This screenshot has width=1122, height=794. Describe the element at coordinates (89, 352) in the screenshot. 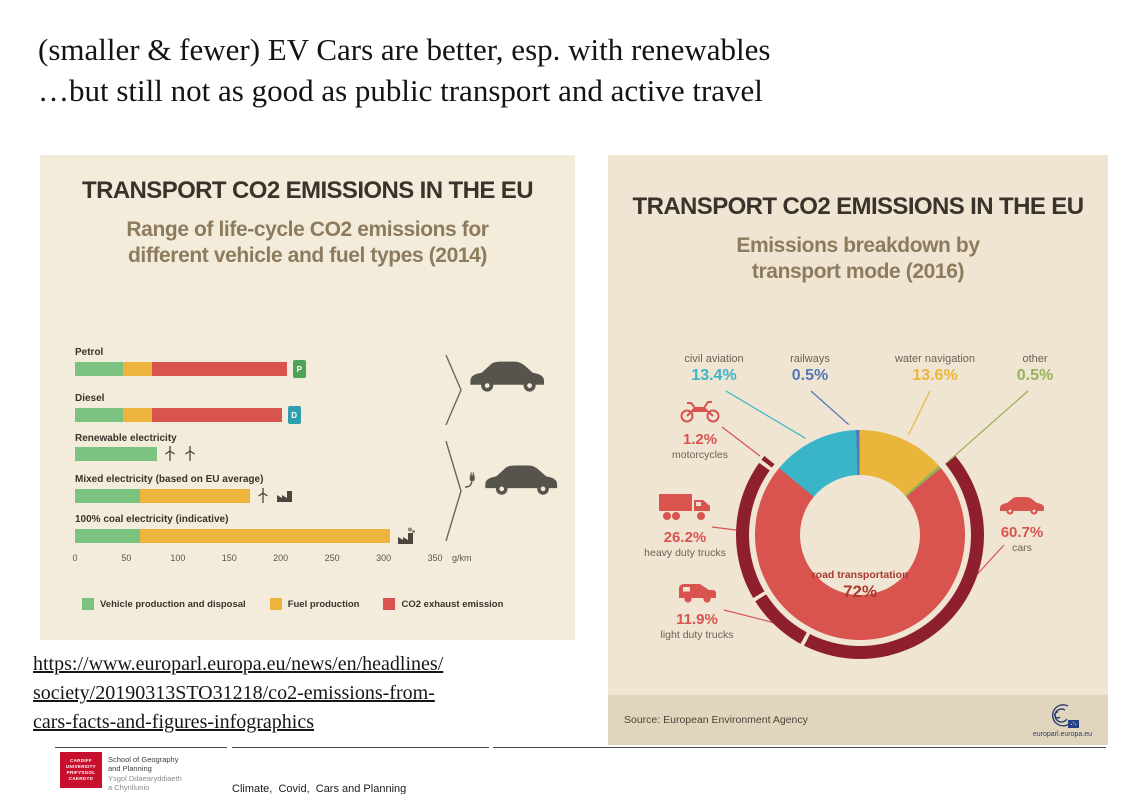

I see `category-label-petrol: Petrol` at that location.